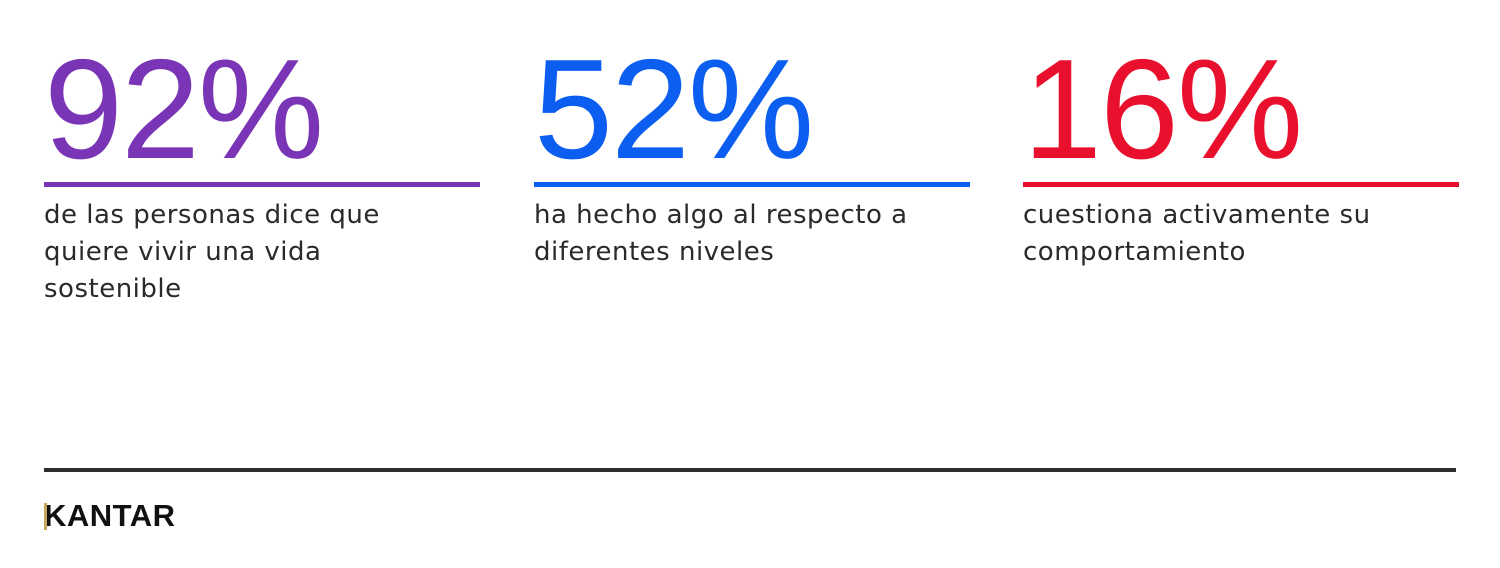 The width and height of the screenshot is (1500, 568). What do you see at coordinates (212, 215) in the screenshot?
I see `description-line: de las personas dice que` at bounding box center [212, 215].